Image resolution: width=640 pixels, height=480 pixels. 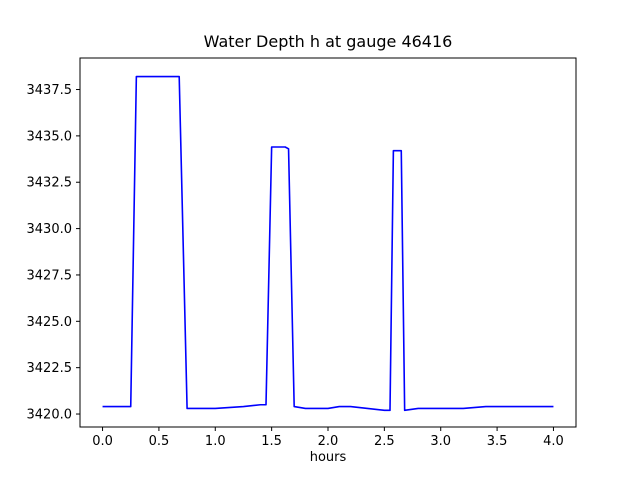 I want to click on x-tick-label: 1.5, so click(x=271, y=441).